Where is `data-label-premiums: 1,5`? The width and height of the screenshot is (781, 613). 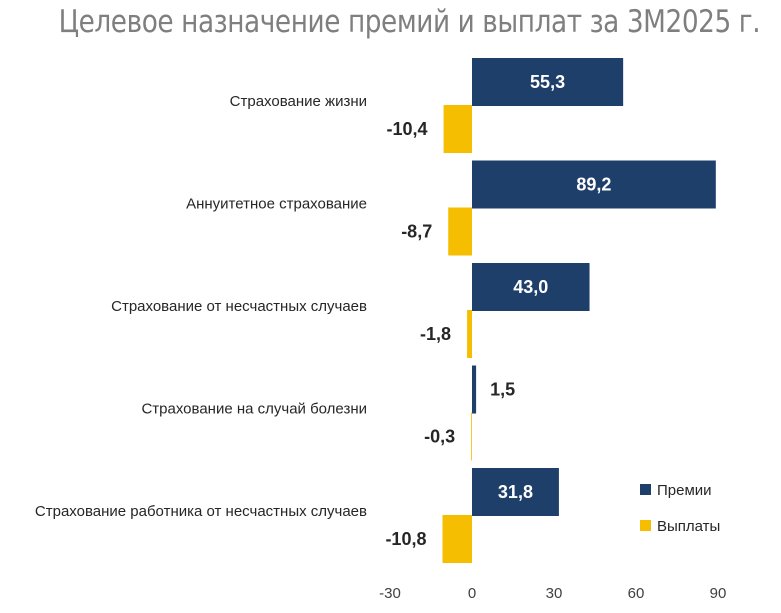 data-label-premiums: 1,5 is located at coordinates (502, 390).